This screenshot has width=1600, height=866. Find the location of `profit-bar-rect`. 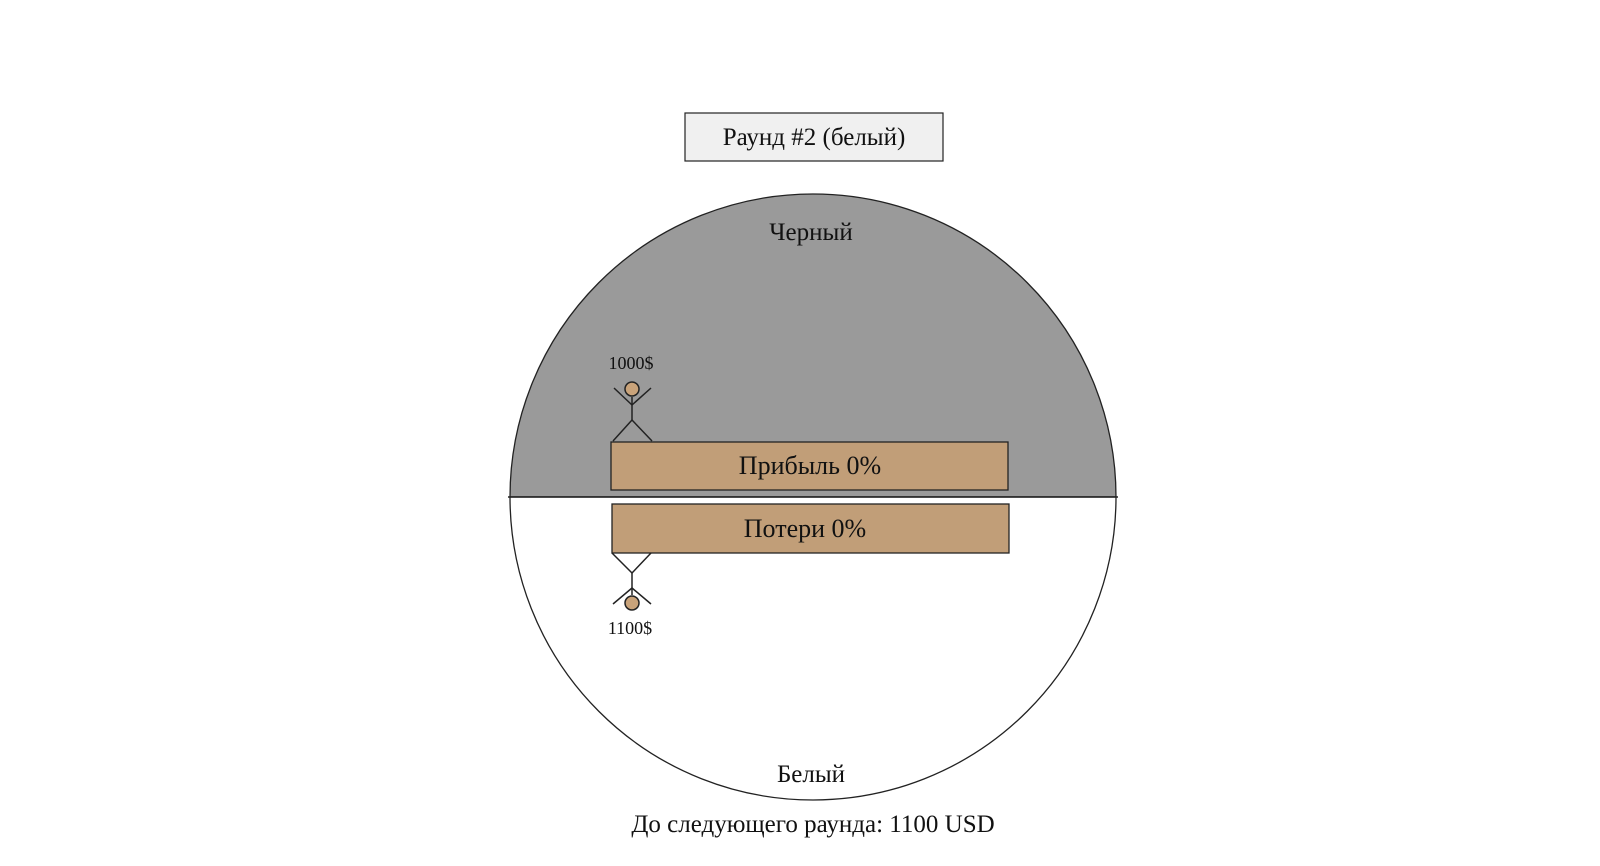

profit-bar-rect is located at coordinates (809, 466).